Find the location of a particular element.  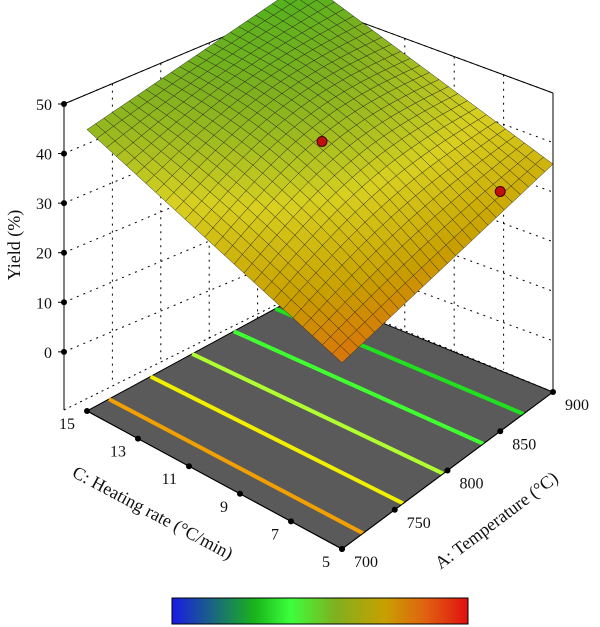

temperature-axis-line is located at coordinates (447, 470).